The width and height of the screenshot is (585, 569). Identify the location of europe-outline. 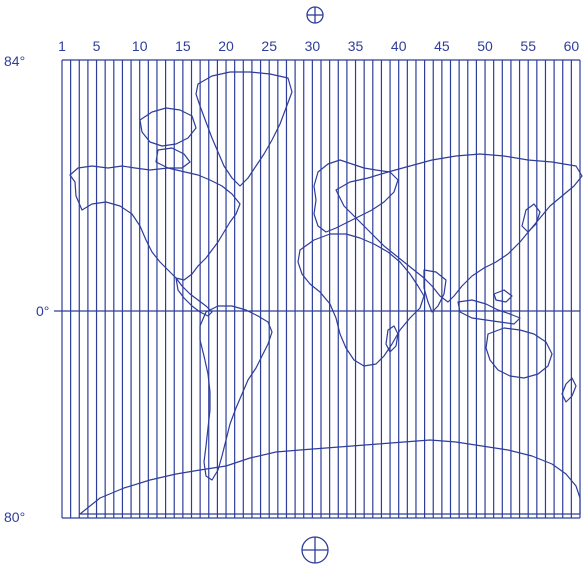
(356, 196).